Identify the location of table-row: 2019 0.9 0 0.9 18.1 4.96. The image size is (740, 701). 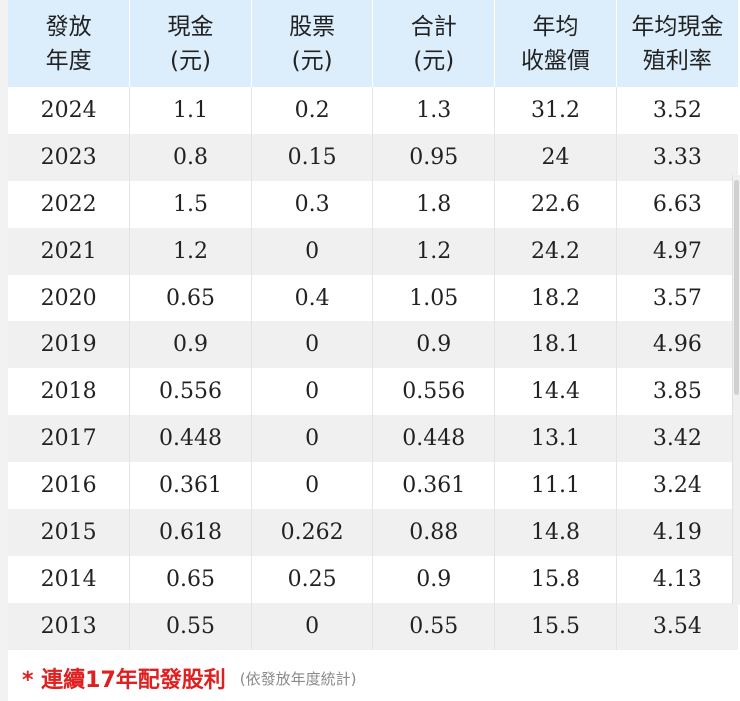
(373, 345).